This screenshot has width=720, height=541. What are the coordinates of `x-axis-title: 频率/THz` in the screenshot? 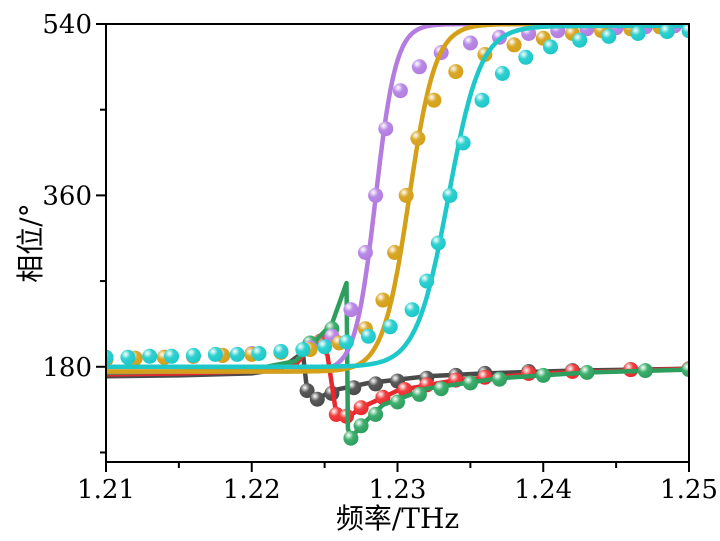 It's located at (397, 518).